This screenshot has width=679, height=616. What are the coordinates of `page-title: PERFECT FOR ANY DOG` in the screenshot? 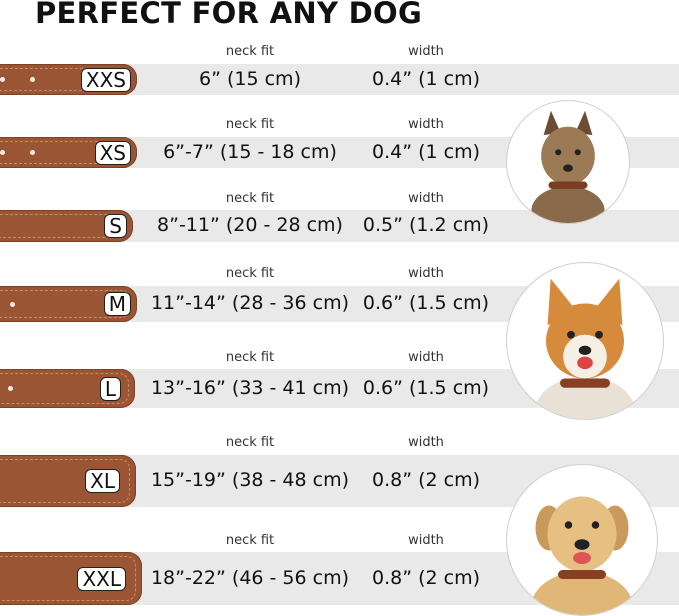 It's located at (229, 15).